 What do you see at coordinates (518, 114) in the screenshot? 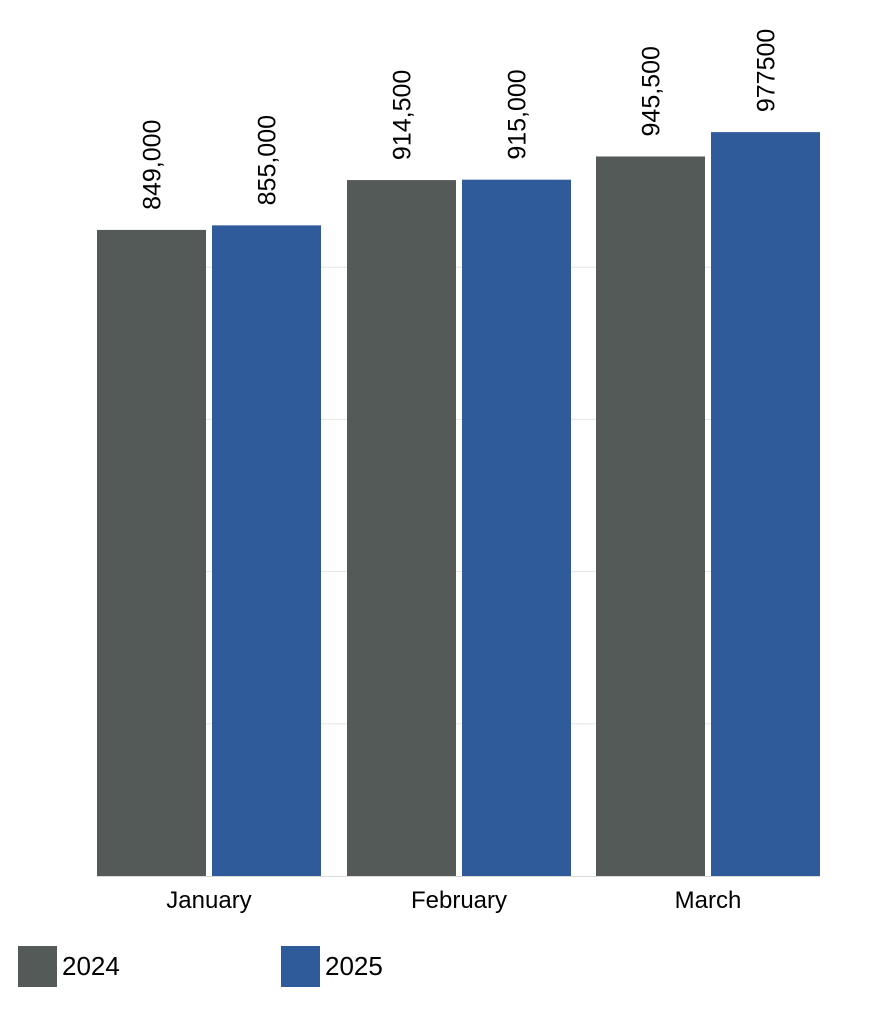
I see `data-label: 915,000` at bounding box center [518, 114].